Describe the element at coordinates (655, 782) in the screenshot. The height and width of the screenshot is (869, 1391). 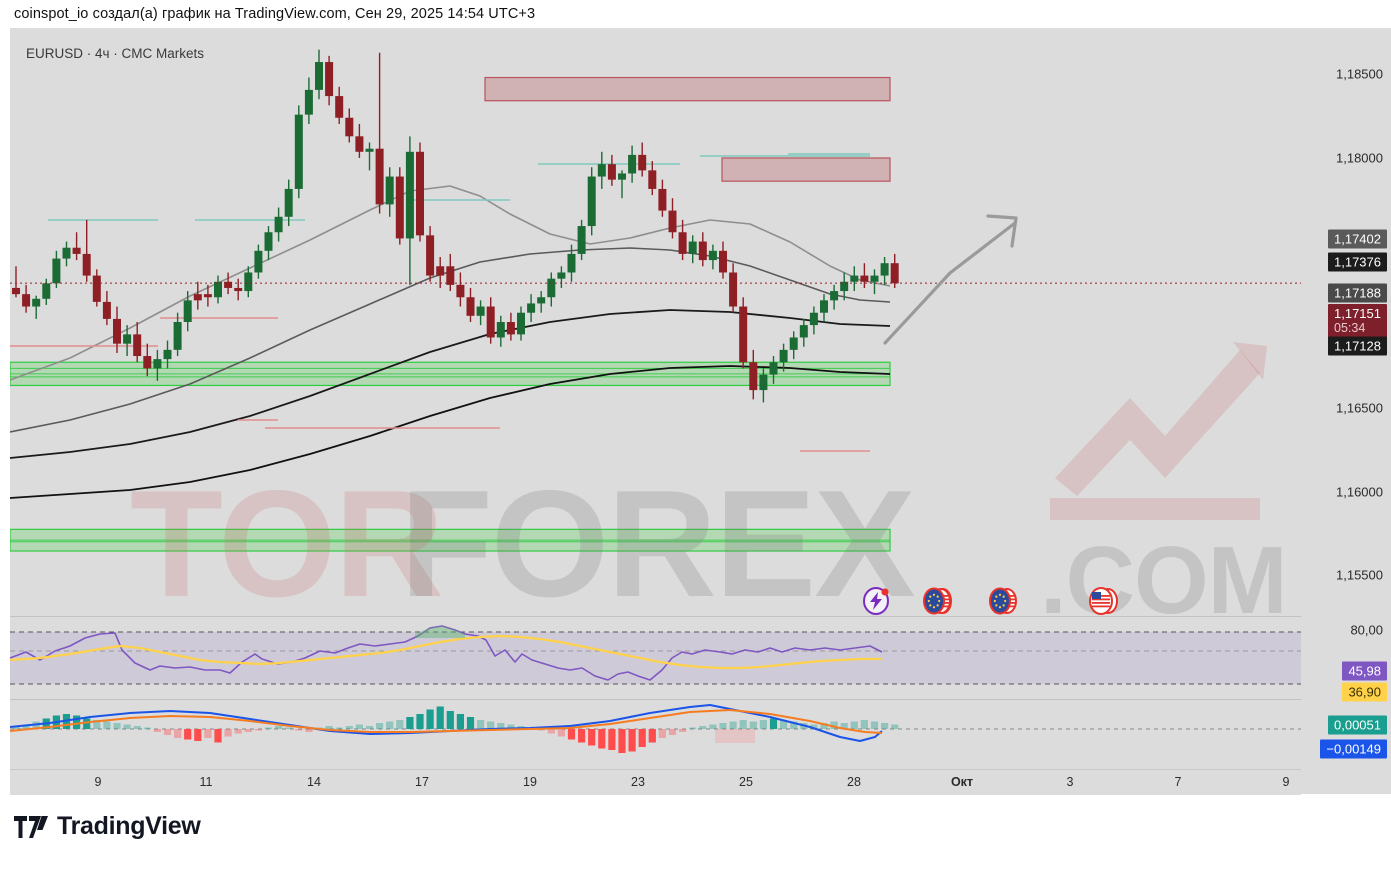
I see `time-axis: 9 11 14 17 19 23 25 28 Окт 3 7 9` at that location.